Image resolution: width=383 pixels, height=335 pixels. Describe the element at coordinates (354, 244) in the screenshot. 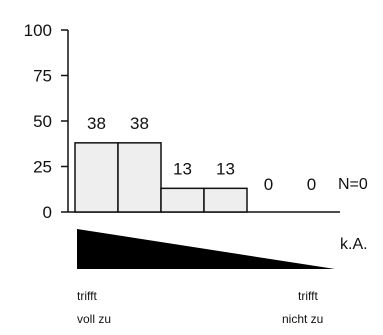

I see `no-answer-label: k.A.` at that location.